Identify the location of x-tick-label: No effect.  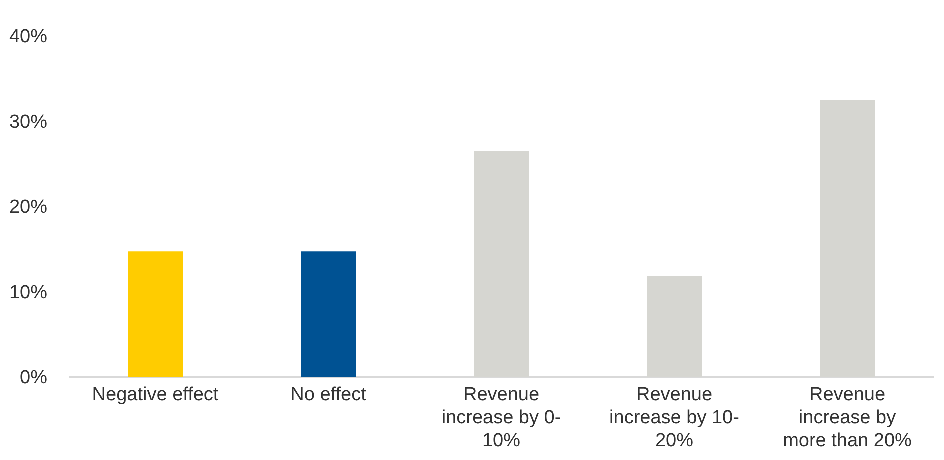
(329, 395).